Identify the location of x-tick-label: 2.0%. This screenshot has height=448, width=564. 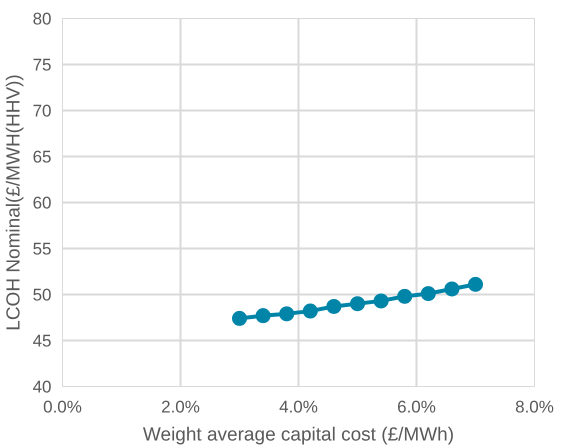
(180, 407).